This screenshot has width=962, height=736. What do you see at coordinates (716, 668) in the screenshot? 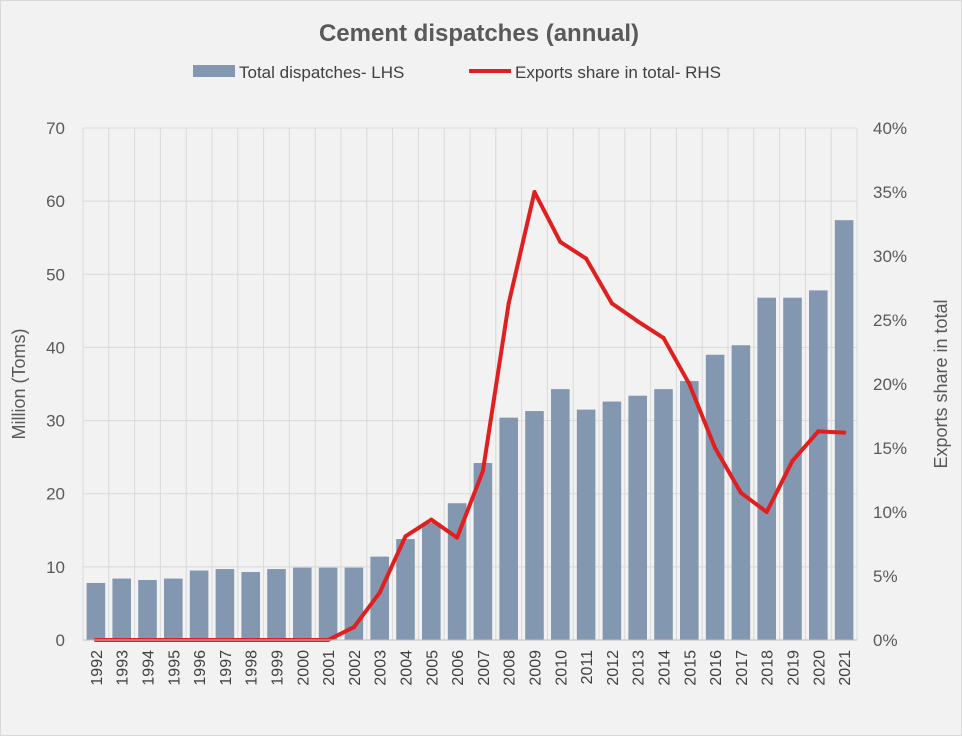
I see `x-tick-label: 2016` at bounding box center [716, 668].